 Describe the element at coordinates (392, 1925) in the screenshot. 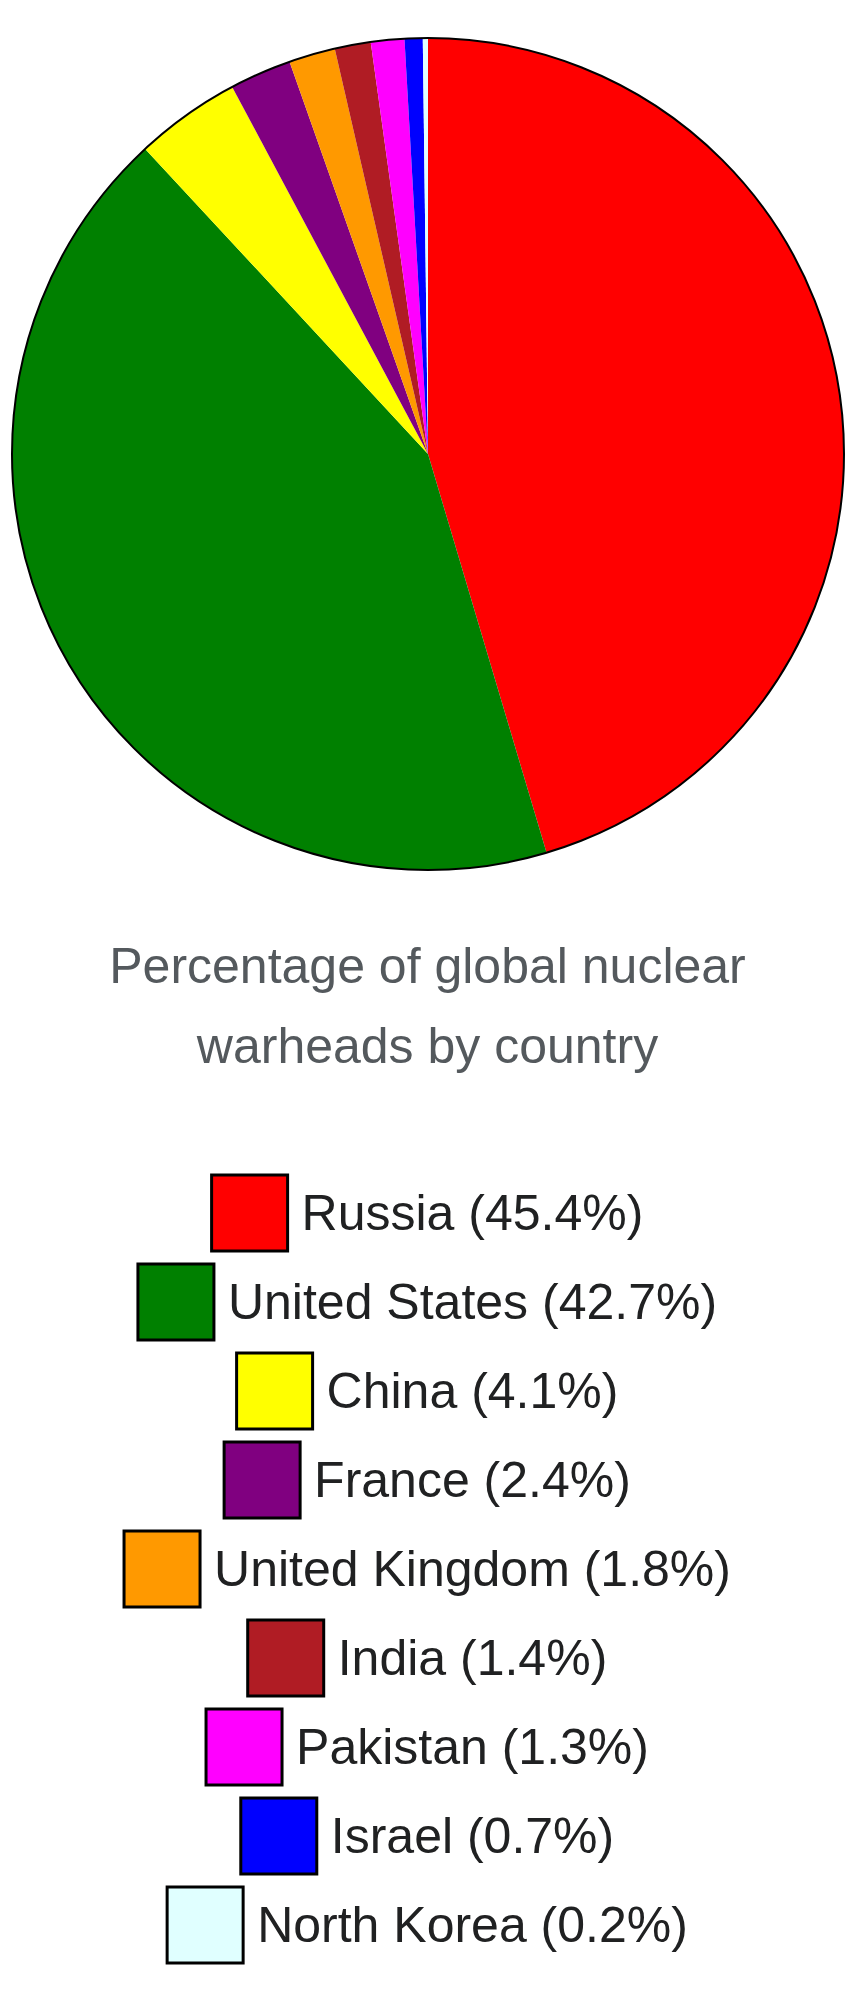

I see `legend-label: North Korea` at that location.